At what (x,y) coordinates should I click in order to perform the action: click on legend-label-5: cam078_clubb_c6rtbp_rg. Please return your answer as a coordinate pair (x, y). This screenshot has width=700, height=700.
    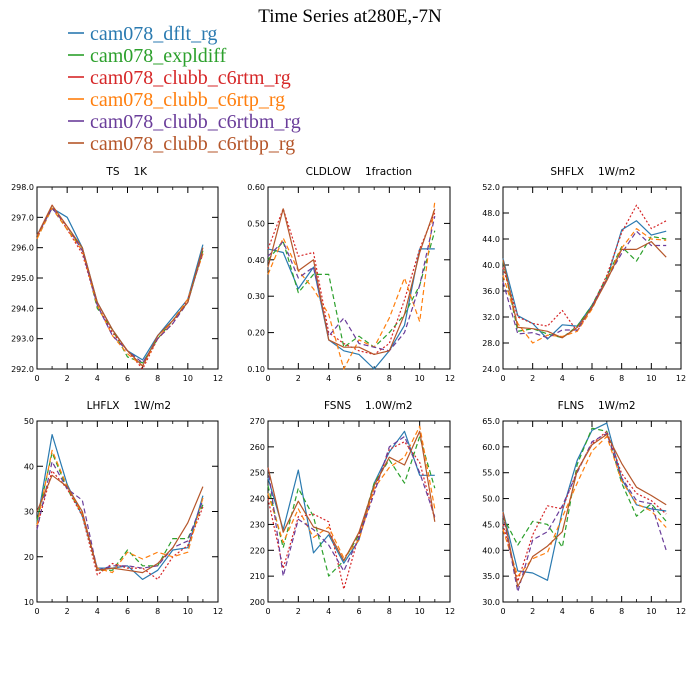
    Looking at the image, I should click on (192, 144).